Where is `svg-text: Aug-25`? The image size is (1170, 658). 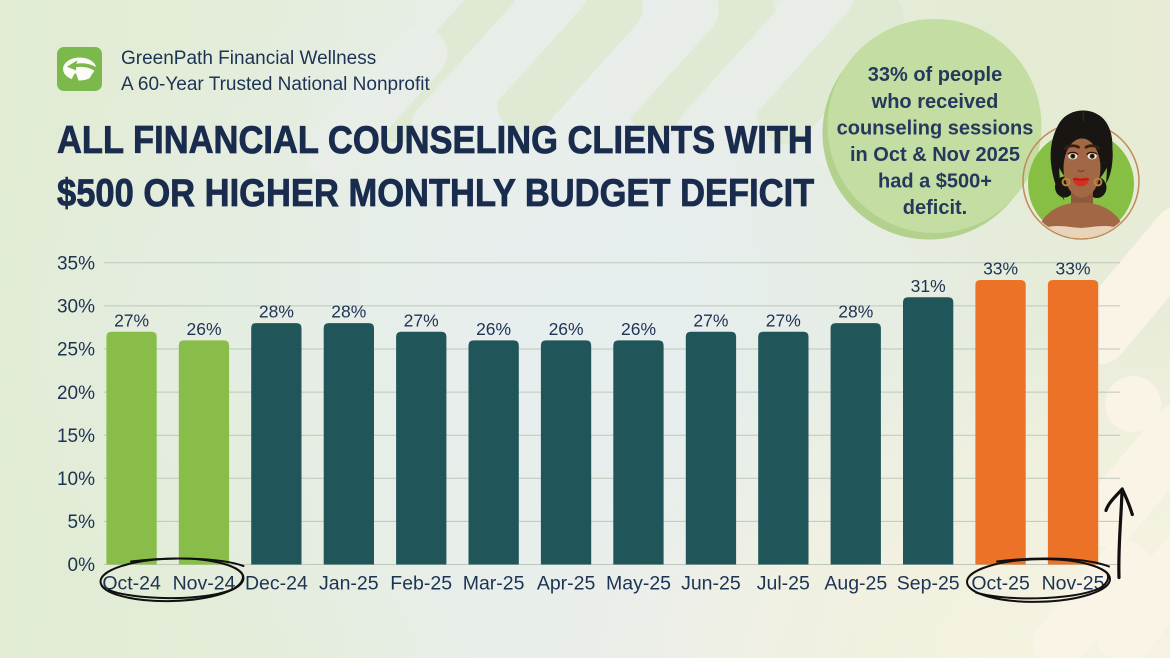
svg-text: Aug-25 is located at coordinates (855, 584).